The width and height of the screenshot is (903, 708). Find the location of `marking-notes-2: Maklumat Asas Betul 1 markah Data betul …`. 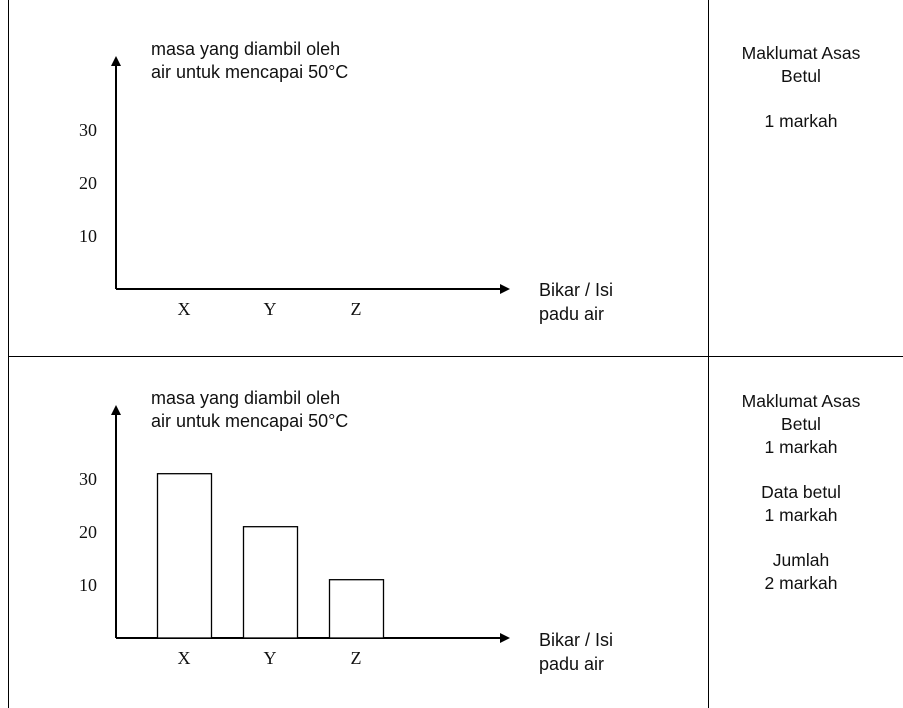

marking-notes-2: Maklumat Asas Betul 1 markah Data betul … is located at coordinates (801, 492).